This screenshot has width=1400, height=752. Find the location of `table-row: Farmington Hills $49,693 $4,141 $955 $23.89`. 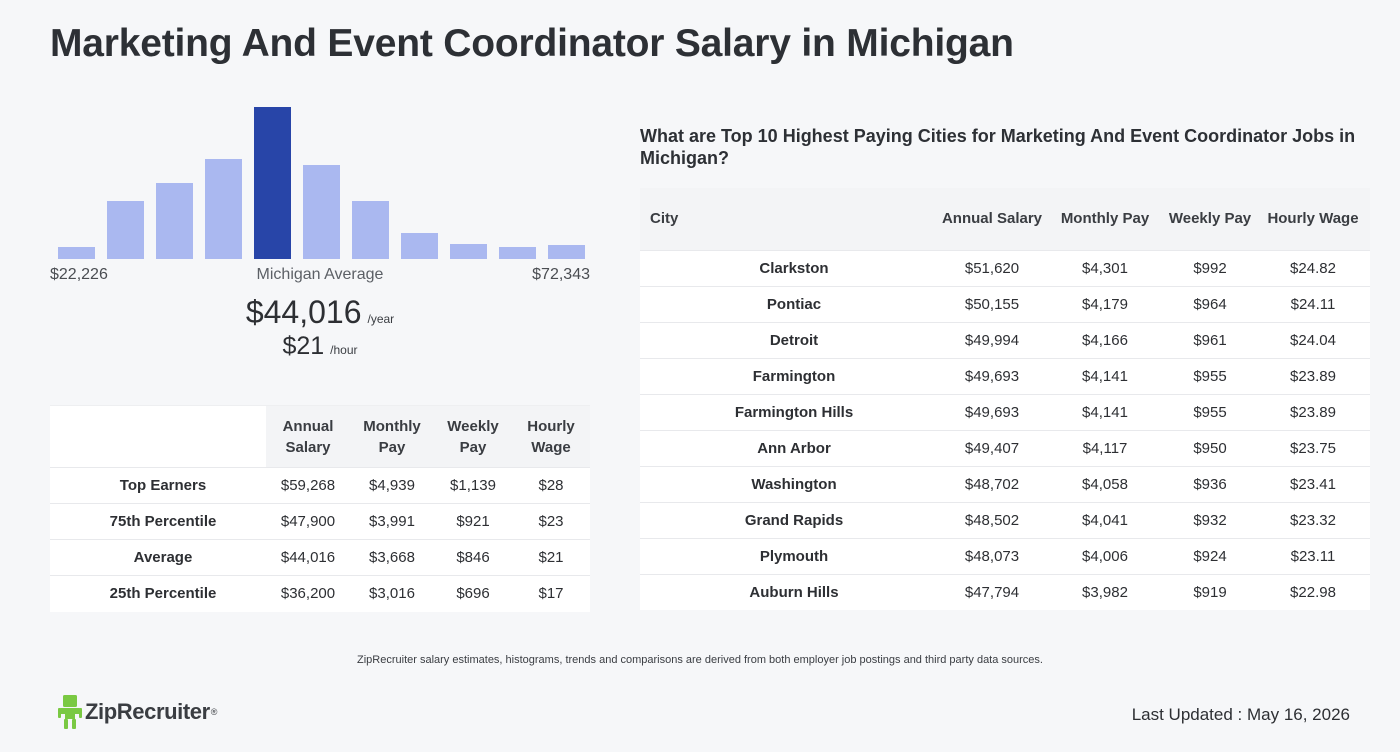

table-row: Farmington Hills $49,693 $4,141 $955 $23.89 is located at coordinates (1005, 412).